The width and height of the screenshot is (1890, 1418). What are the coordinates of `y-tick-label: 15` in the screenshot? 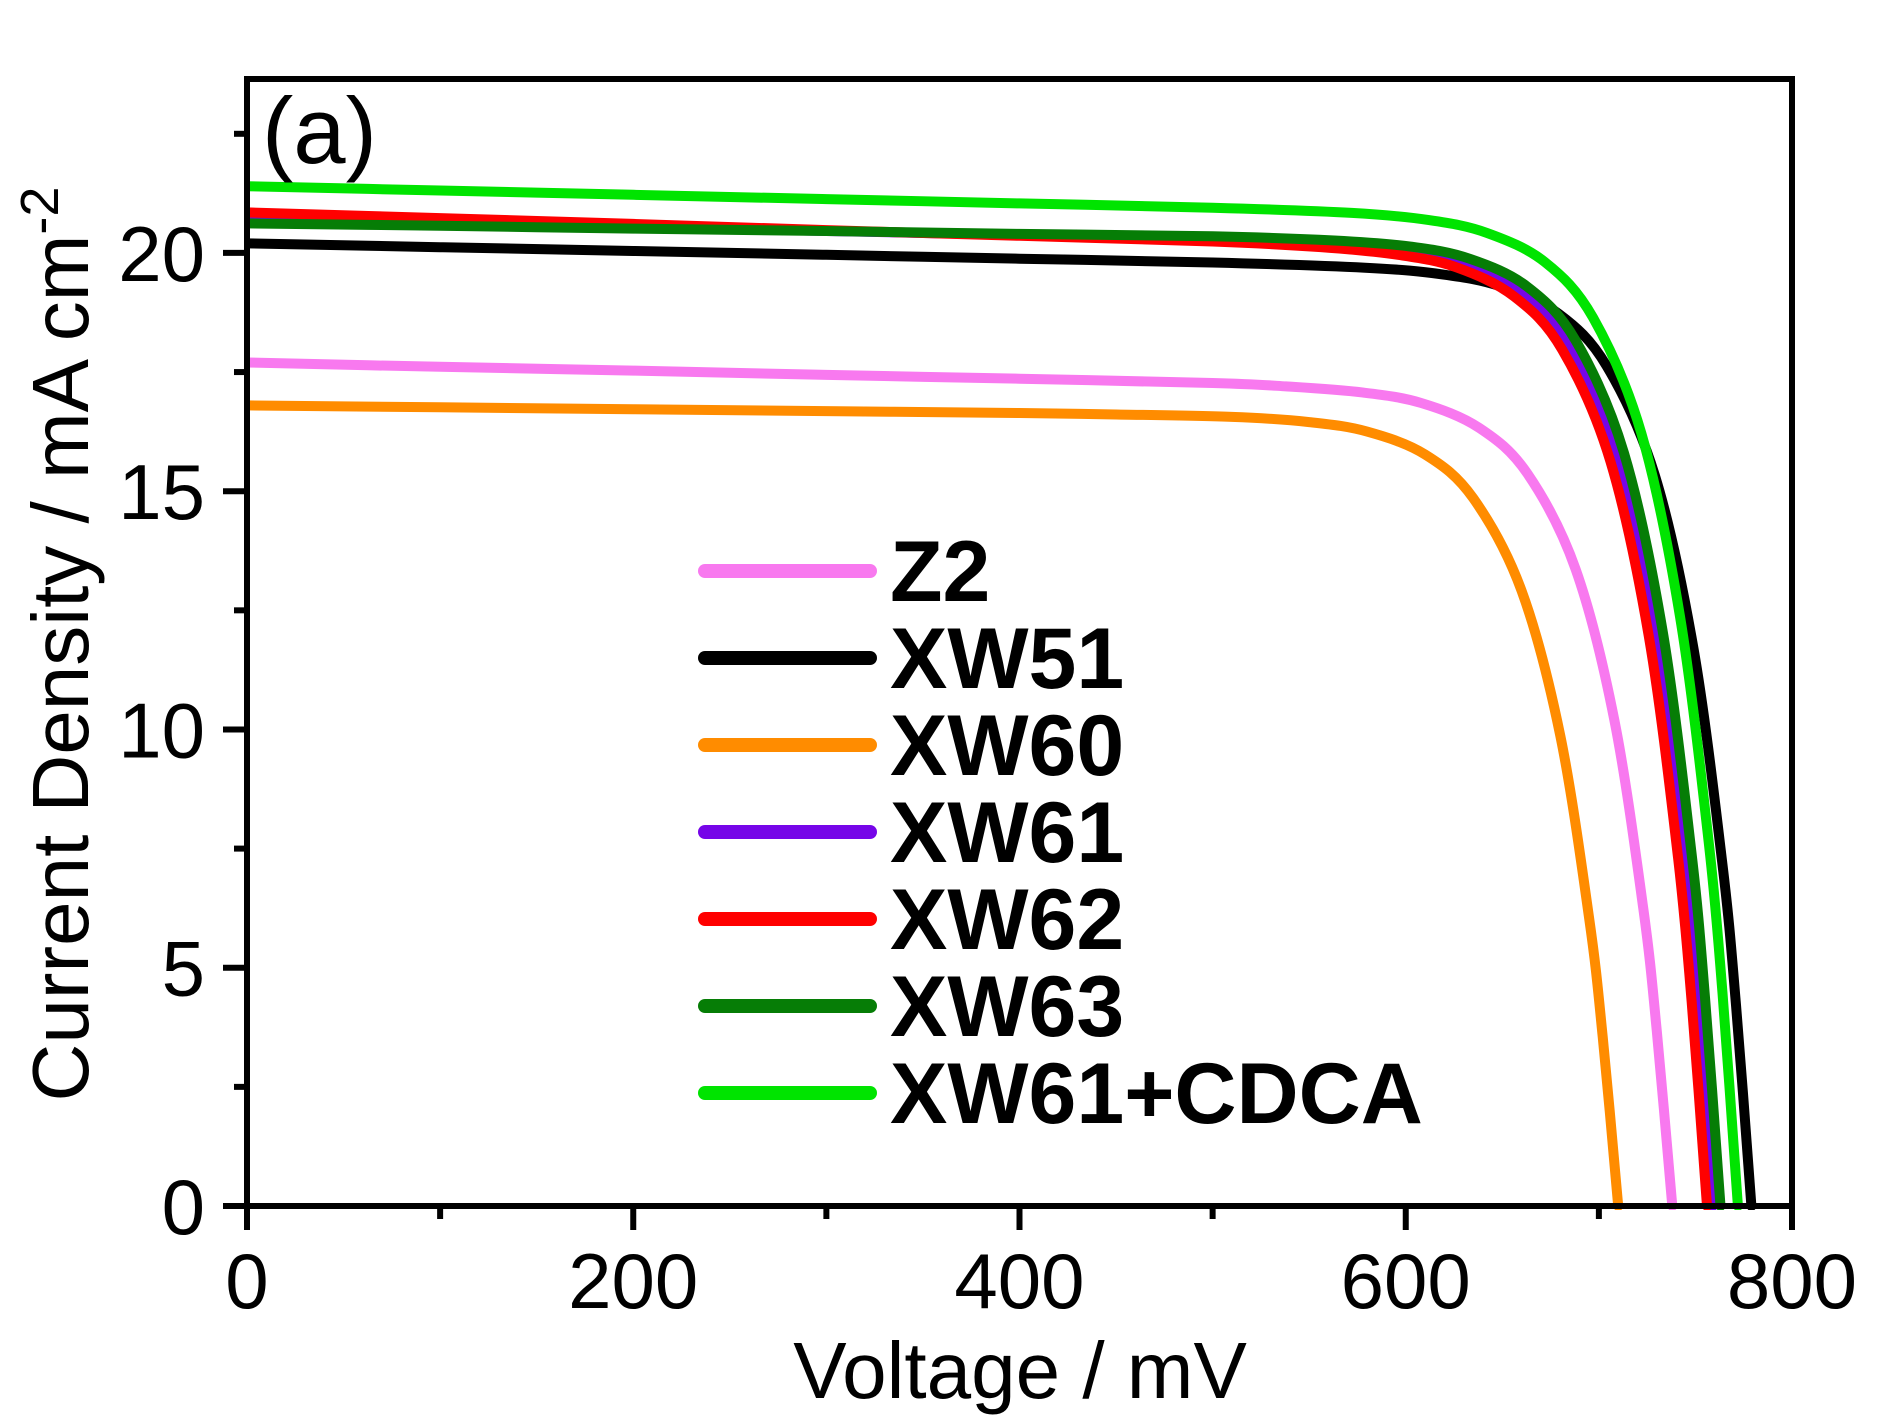 It's located at (161, 492).